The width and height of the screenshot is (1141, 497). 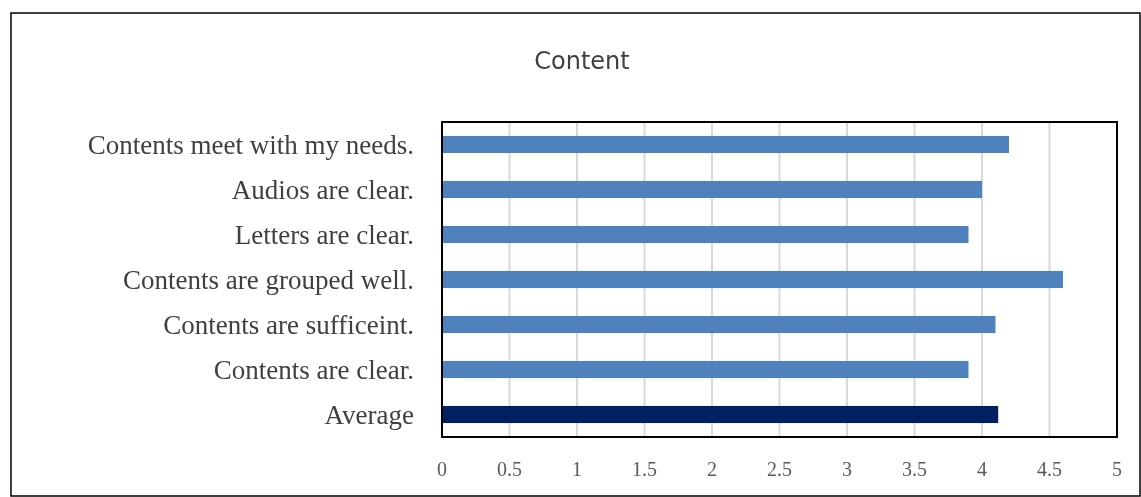 What do you see at coordinates (847, 469) in the screenshot?
I see `x-tick-label: 3` at bounding box center [847, 469].